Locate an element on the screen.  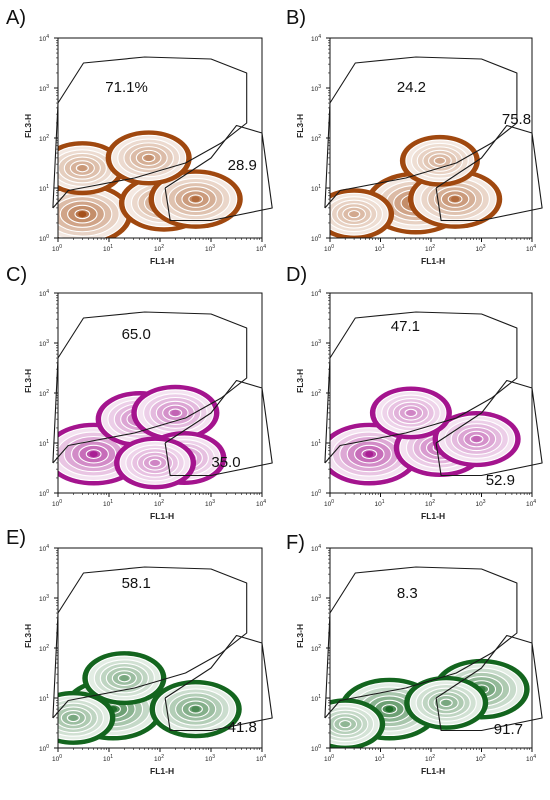
gate-percent-upper: 65.0 is located at coordinates (136, 334).